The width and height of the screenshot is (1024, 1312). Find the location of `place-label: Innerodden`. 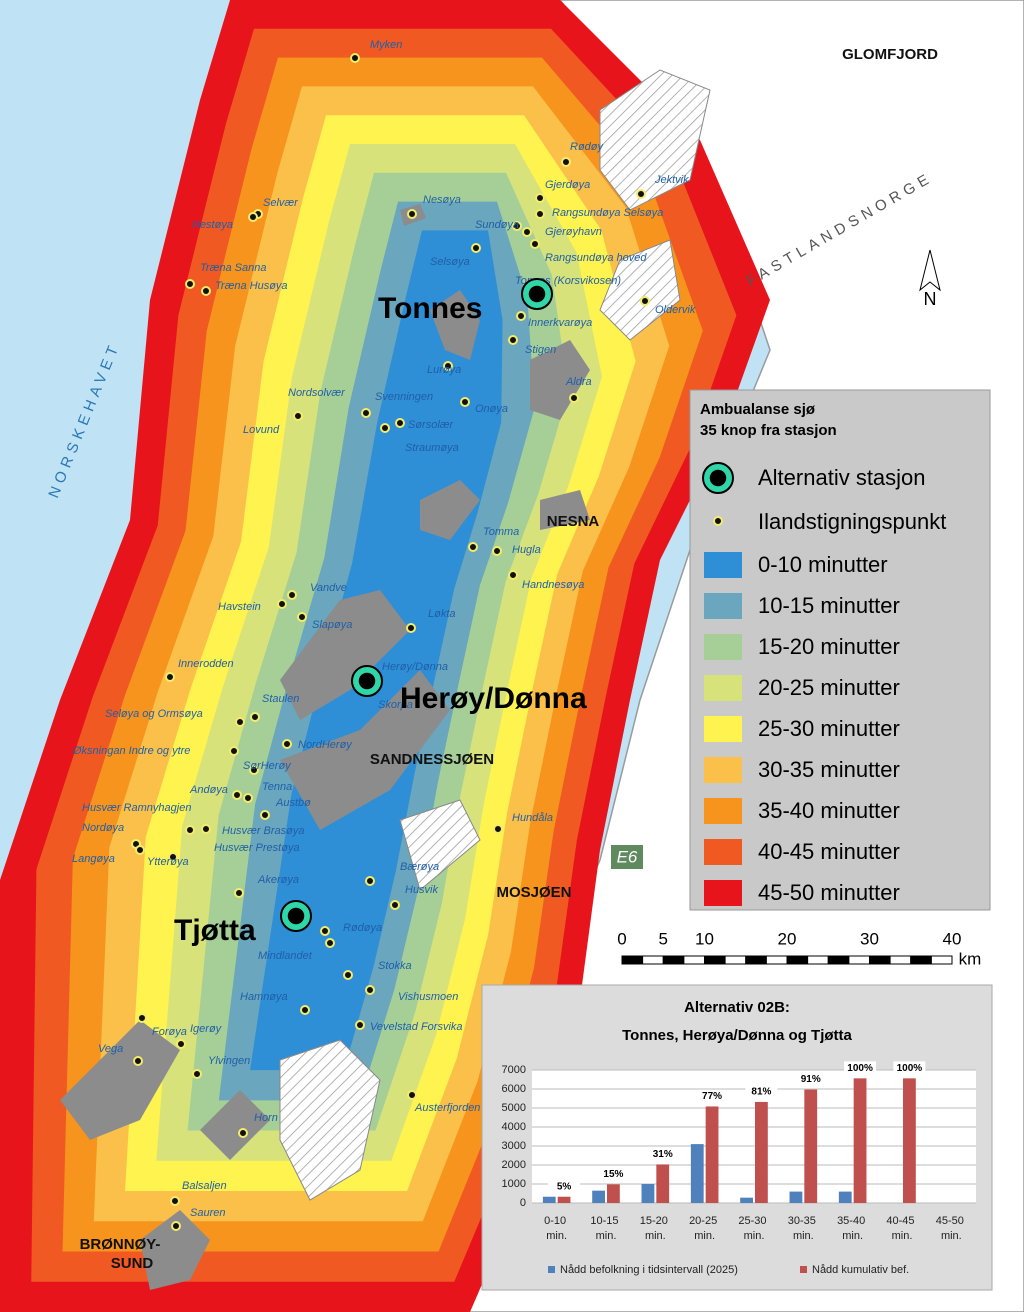

place-label: Innerodden is located at coordinates (206, 664).